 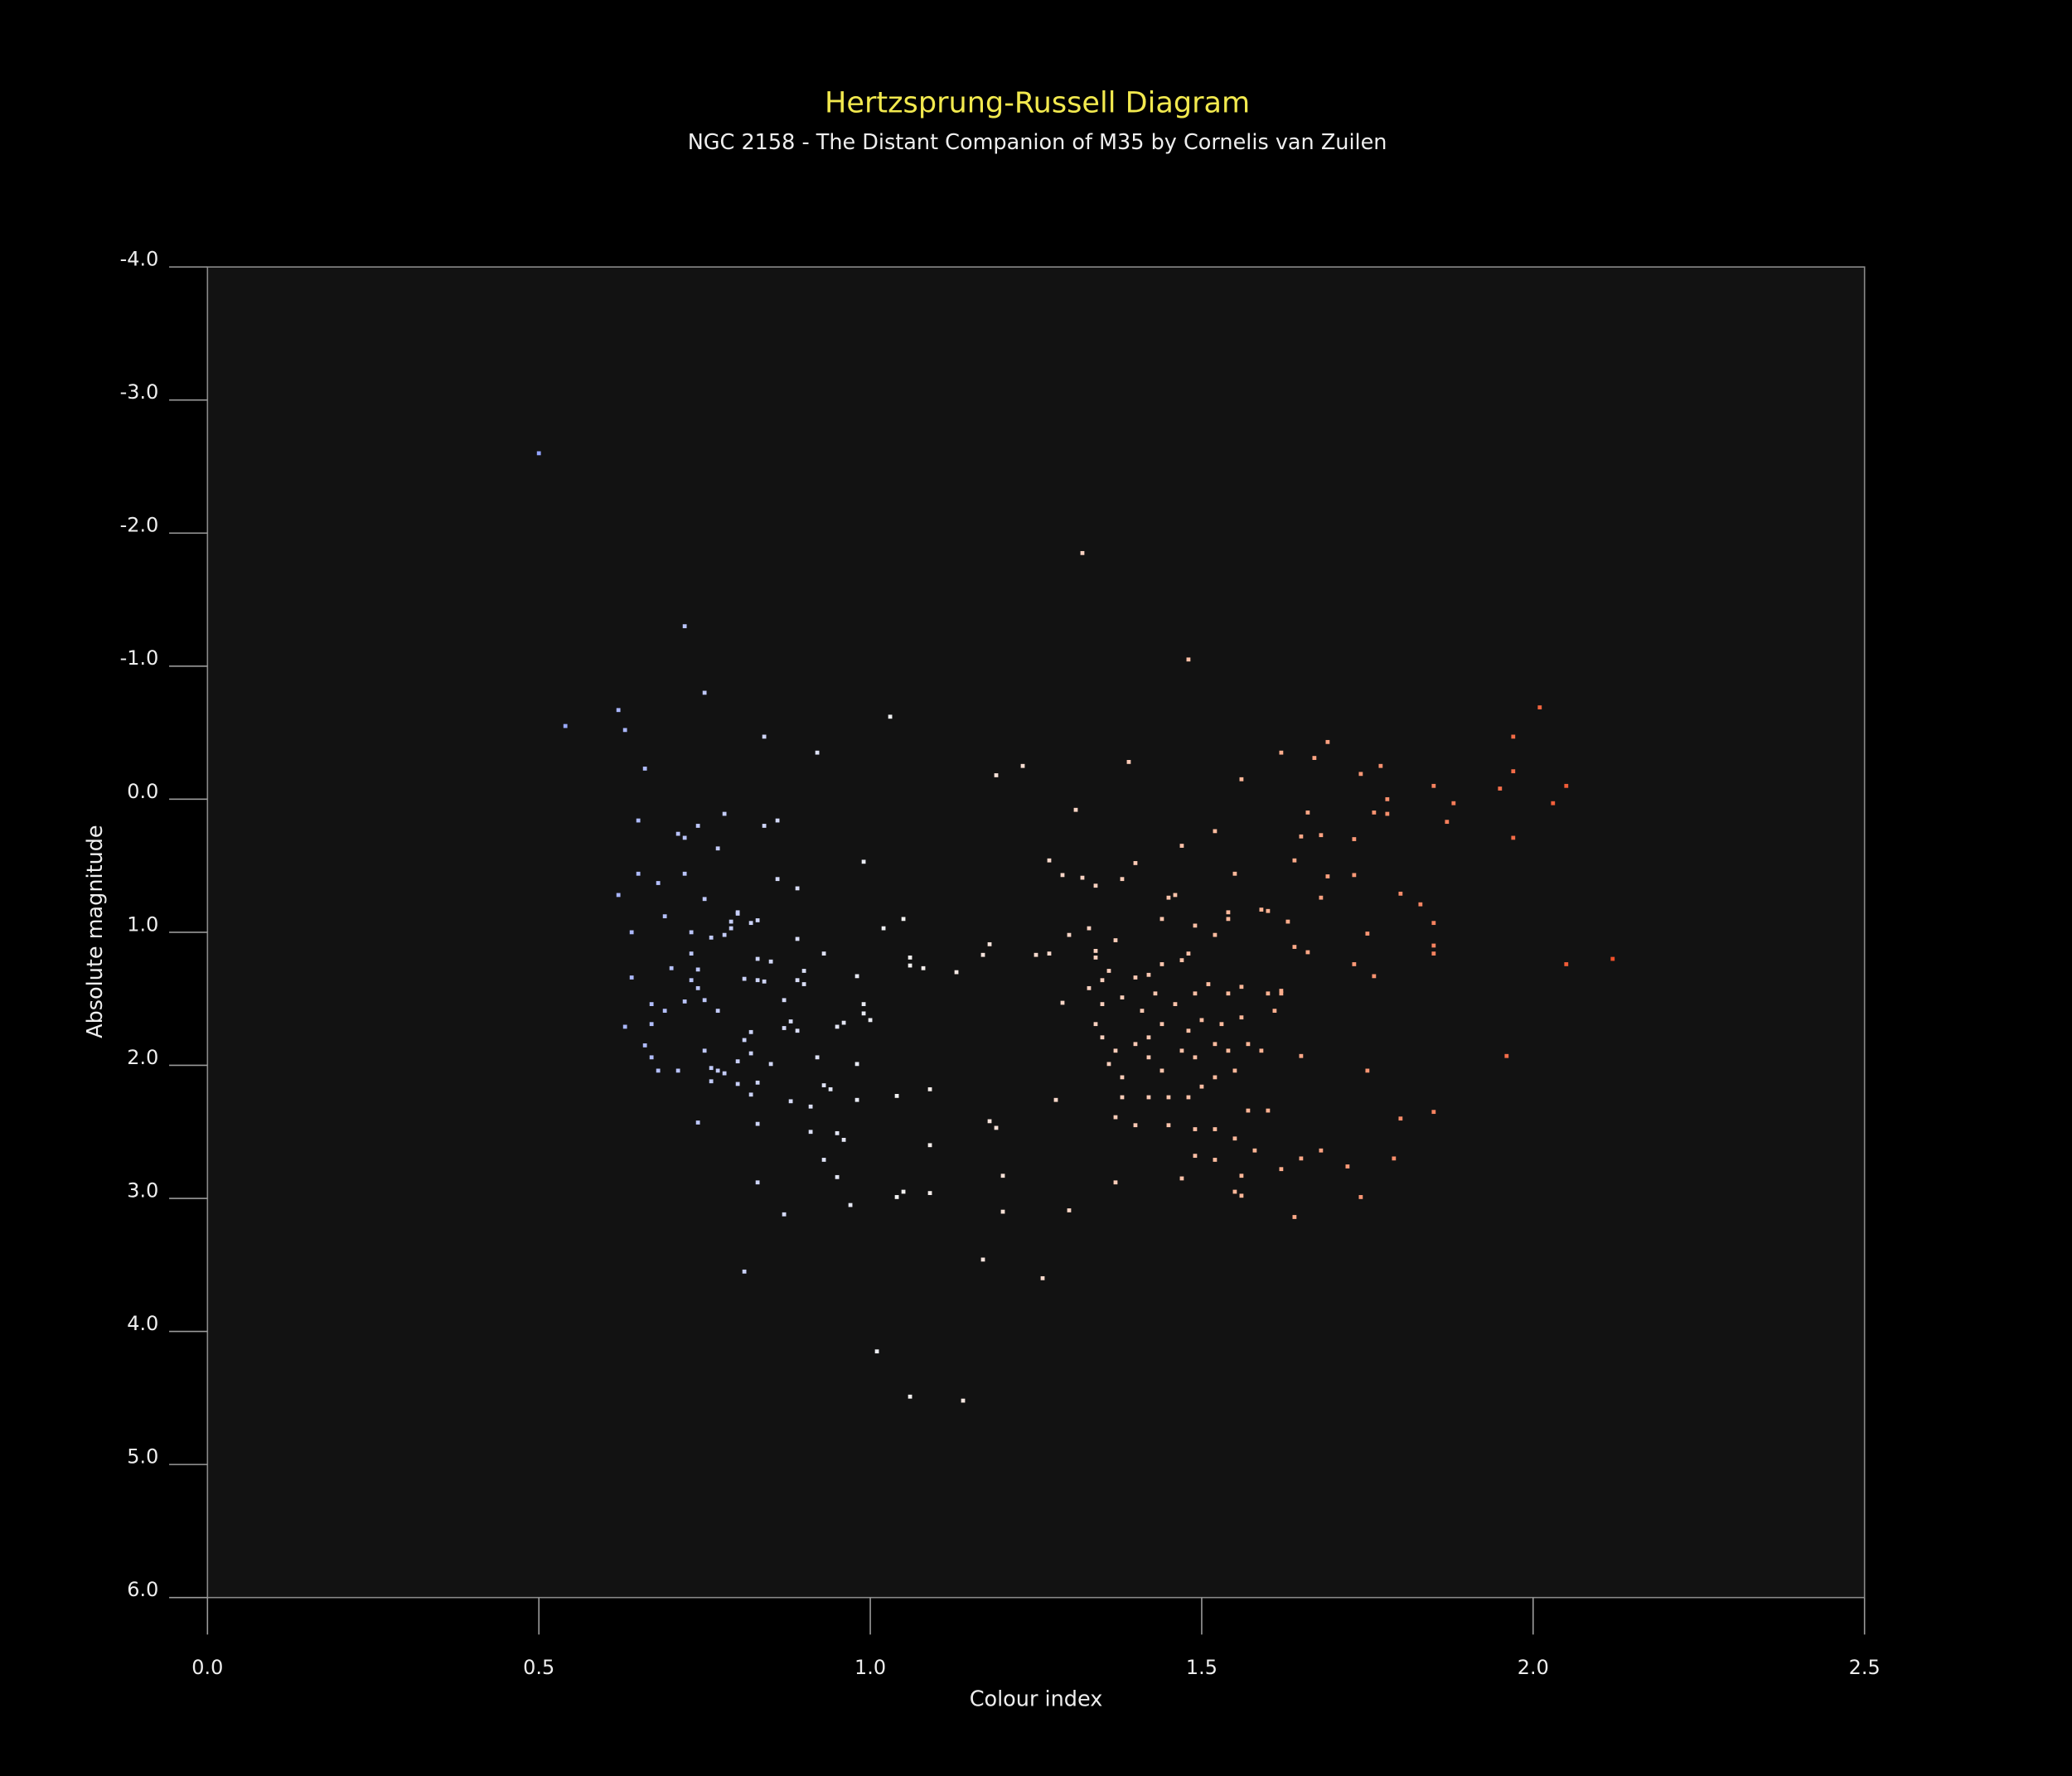 What do you see at coordinates (1865, 1667) in the screenshot?
I see `x-tick-label: 2.5` at bounding box center [1865, 1667].